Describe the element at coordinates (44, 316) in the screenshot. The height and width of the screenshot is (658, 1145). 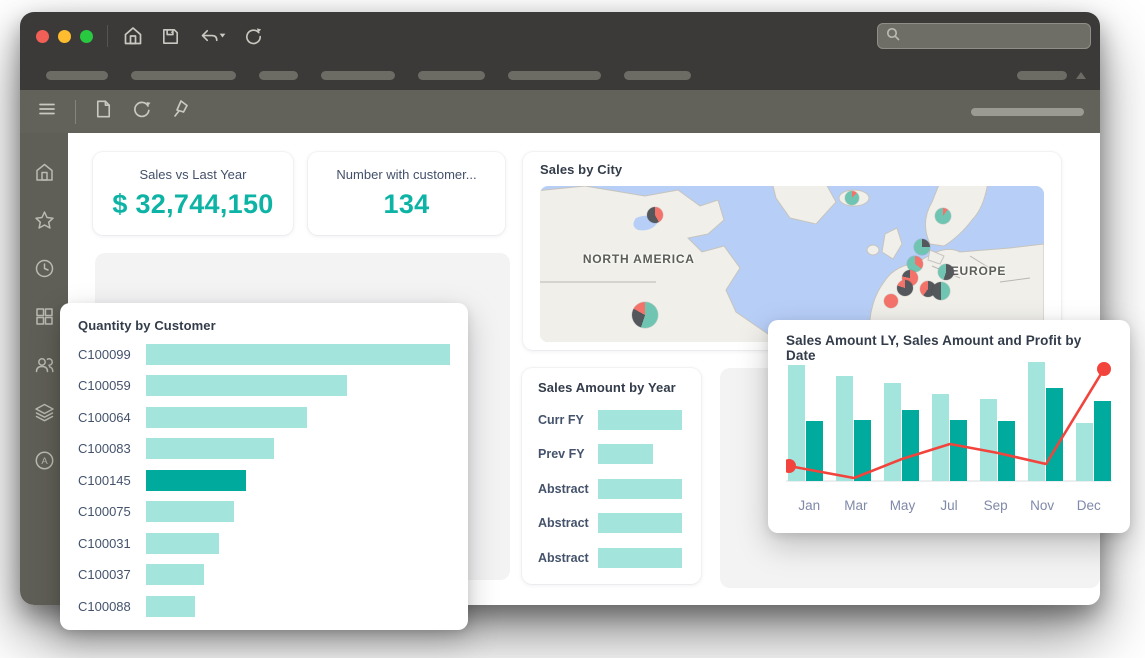
I see `grid-icon` at that location.